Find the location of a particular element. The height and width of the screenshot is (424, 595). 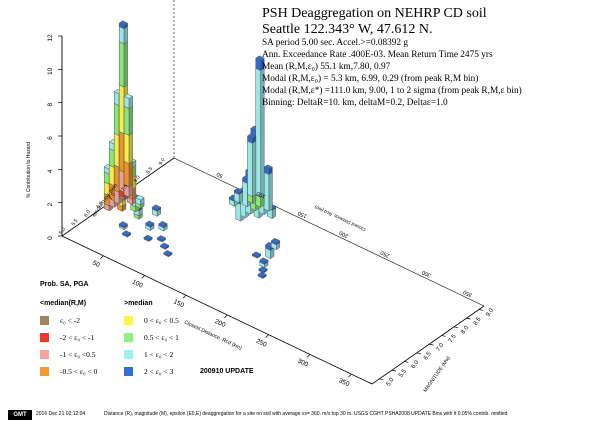

m-tick-label: 7.0 is located at coordinates (441, 347).